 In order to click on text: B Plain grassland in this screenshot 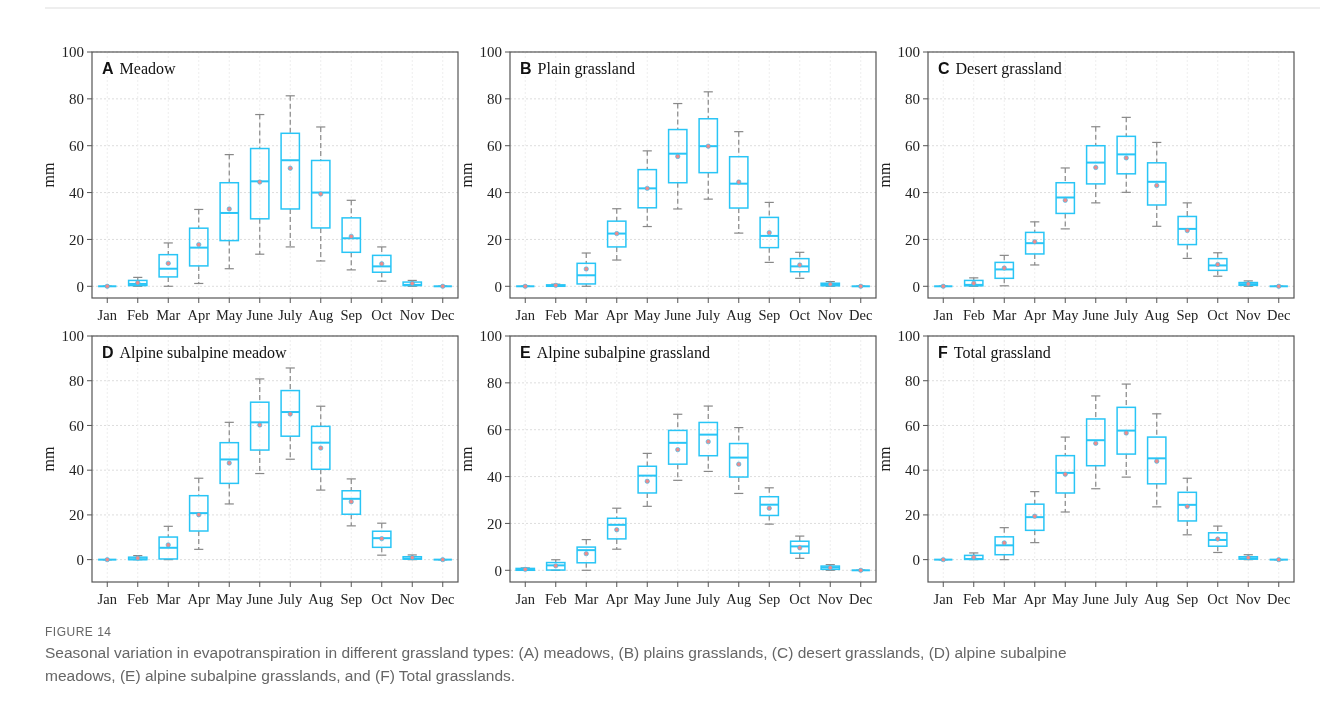, I will do `click(577, 69)`.